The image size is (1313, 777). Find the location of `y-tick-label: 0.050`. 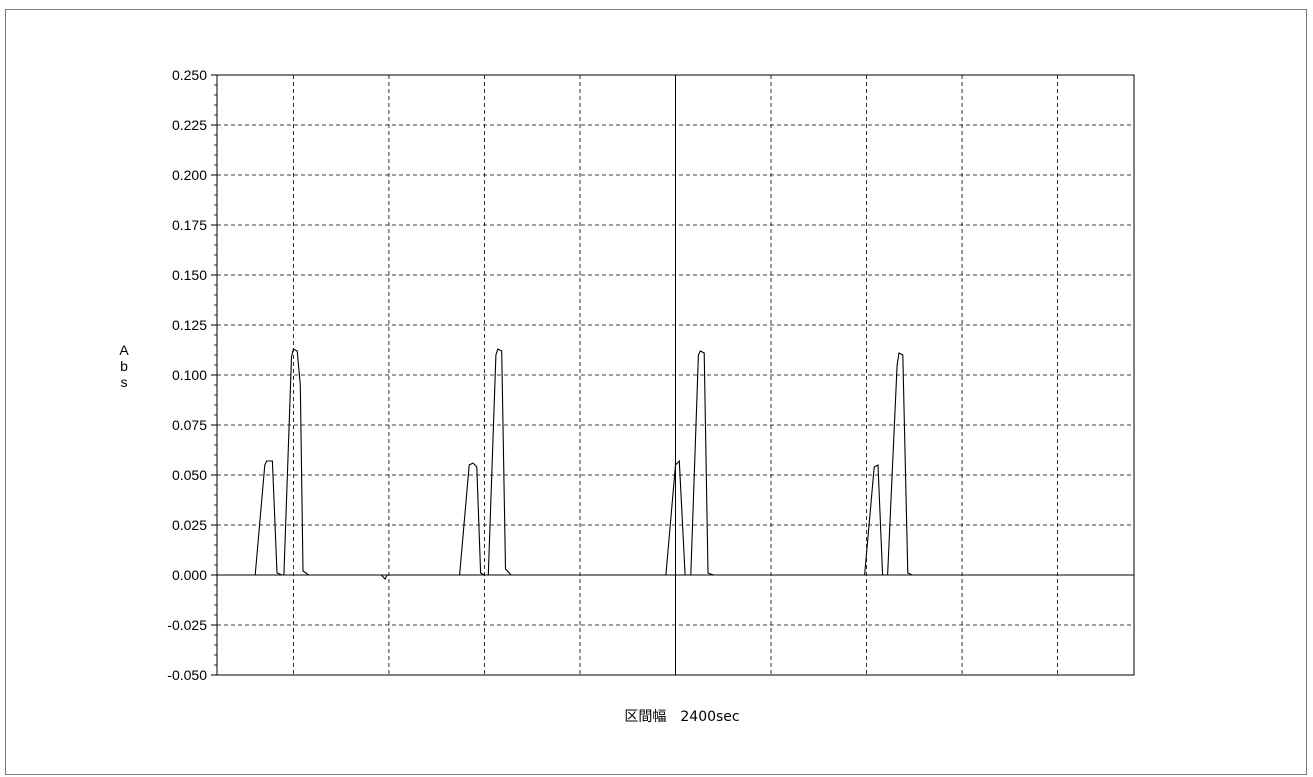

y-tick-label: 0.050 is located at coordinates (189, 475).